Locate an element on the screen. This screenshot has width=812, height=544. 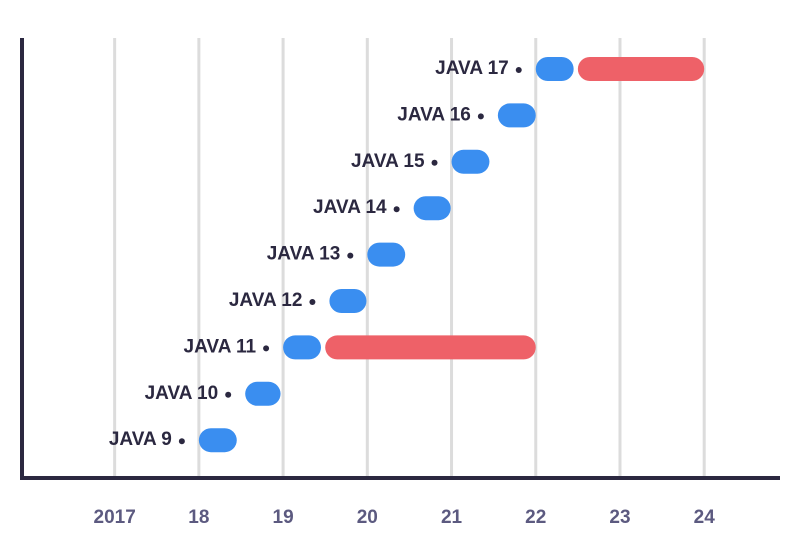
x-tick-label: 23 is located at coordinates (619, 517).